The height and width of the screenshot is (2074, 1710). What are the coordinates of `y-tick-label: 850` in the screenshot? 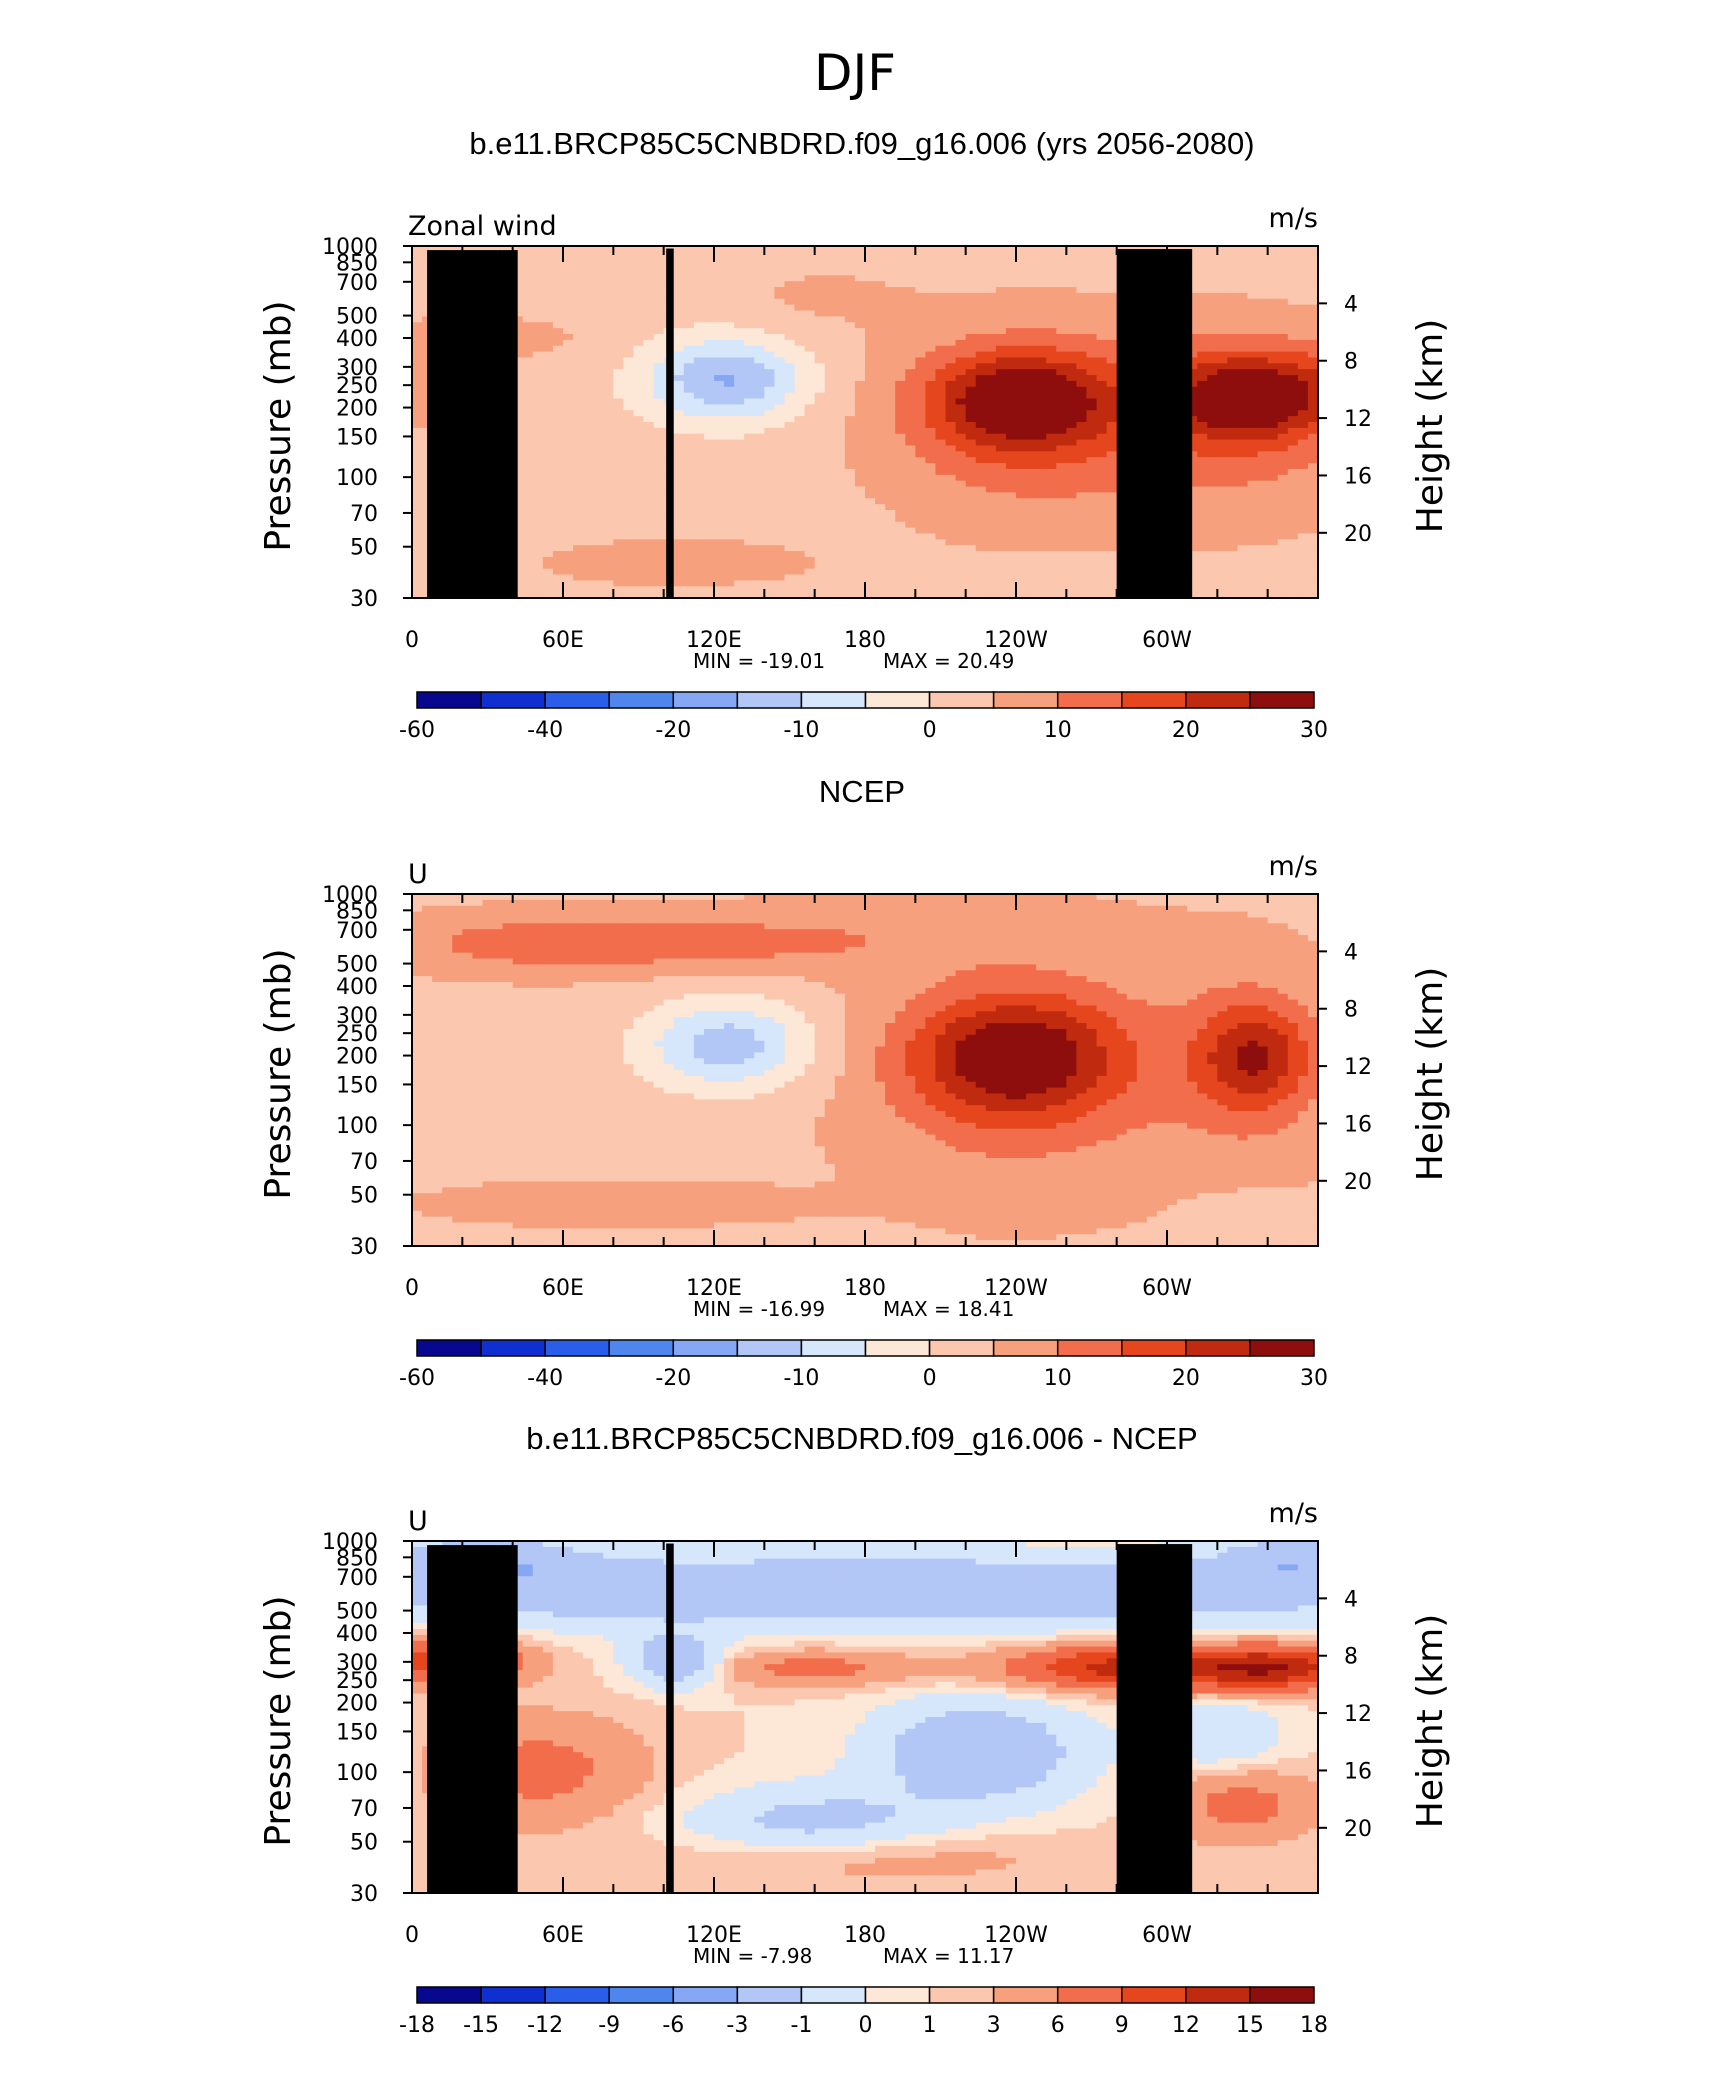 It's located at (357, 1558).